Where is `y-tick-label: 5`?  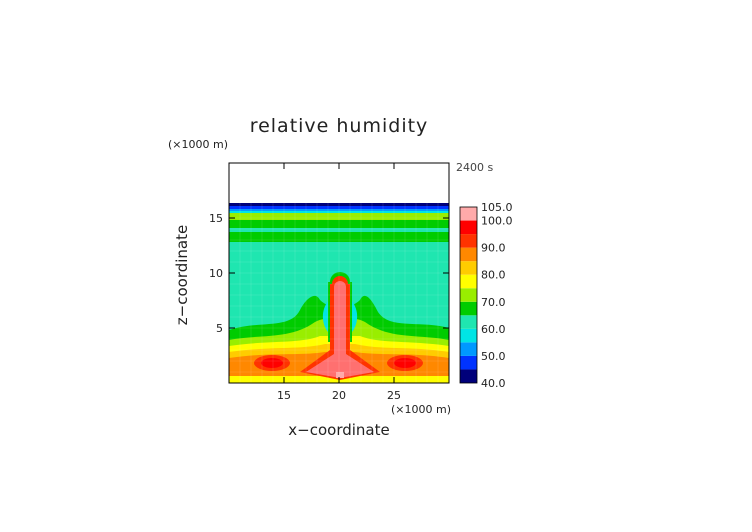
y-tick-label: 5 is located at coordinates (219, 328).